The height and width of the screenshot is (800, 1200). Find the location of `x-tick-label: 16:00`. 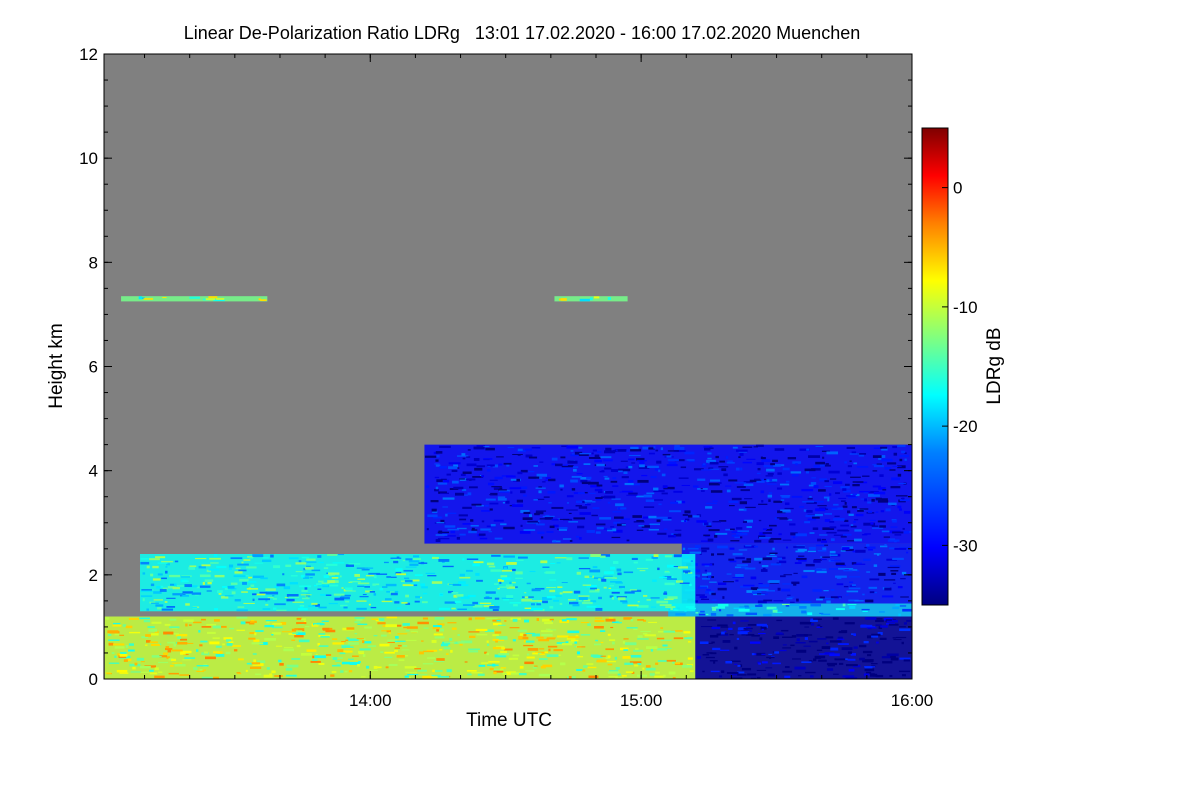

x-tick-label: 16:00 is located at coordinates (912, 700).